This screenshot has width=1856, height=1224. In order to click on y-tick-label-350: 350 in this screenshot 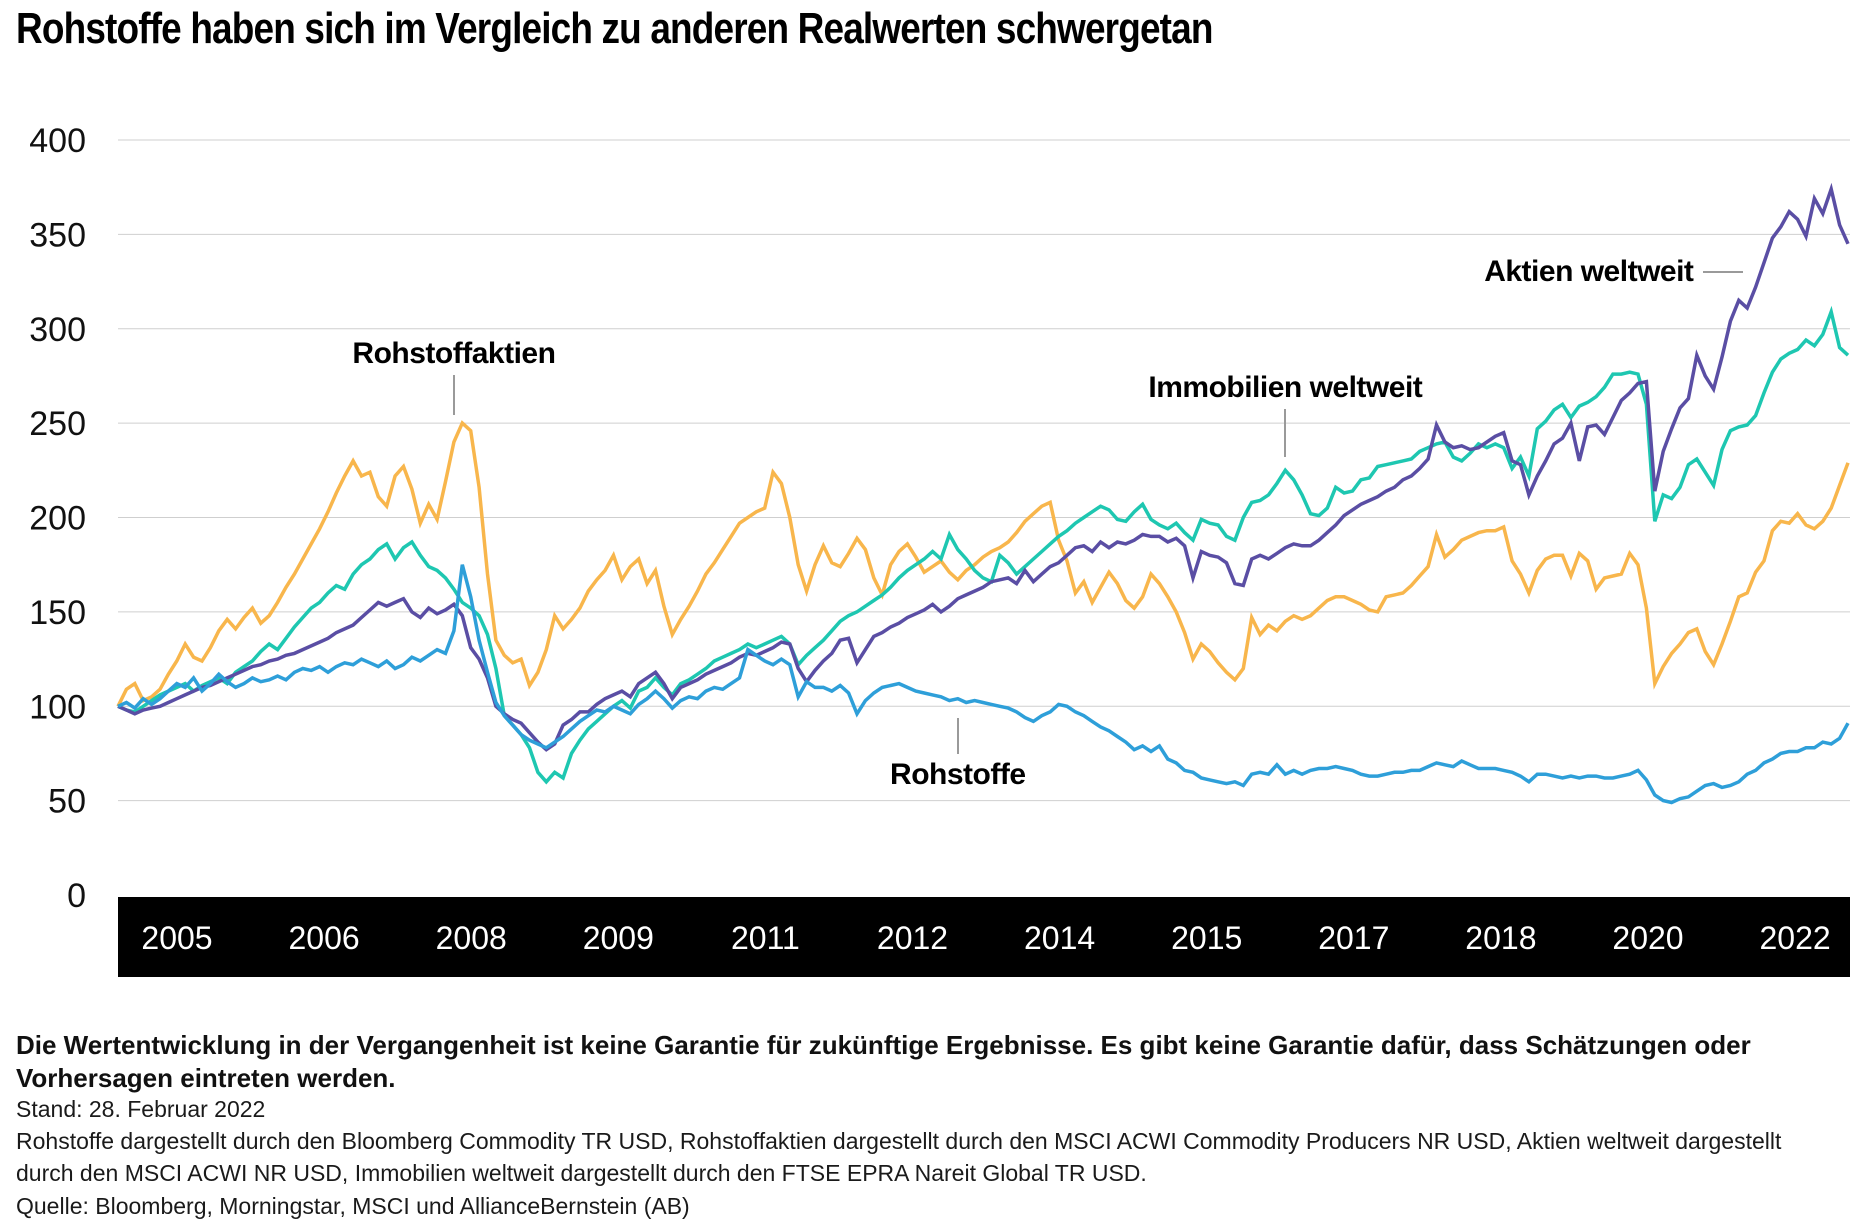, I will do `click(57, 235)`.